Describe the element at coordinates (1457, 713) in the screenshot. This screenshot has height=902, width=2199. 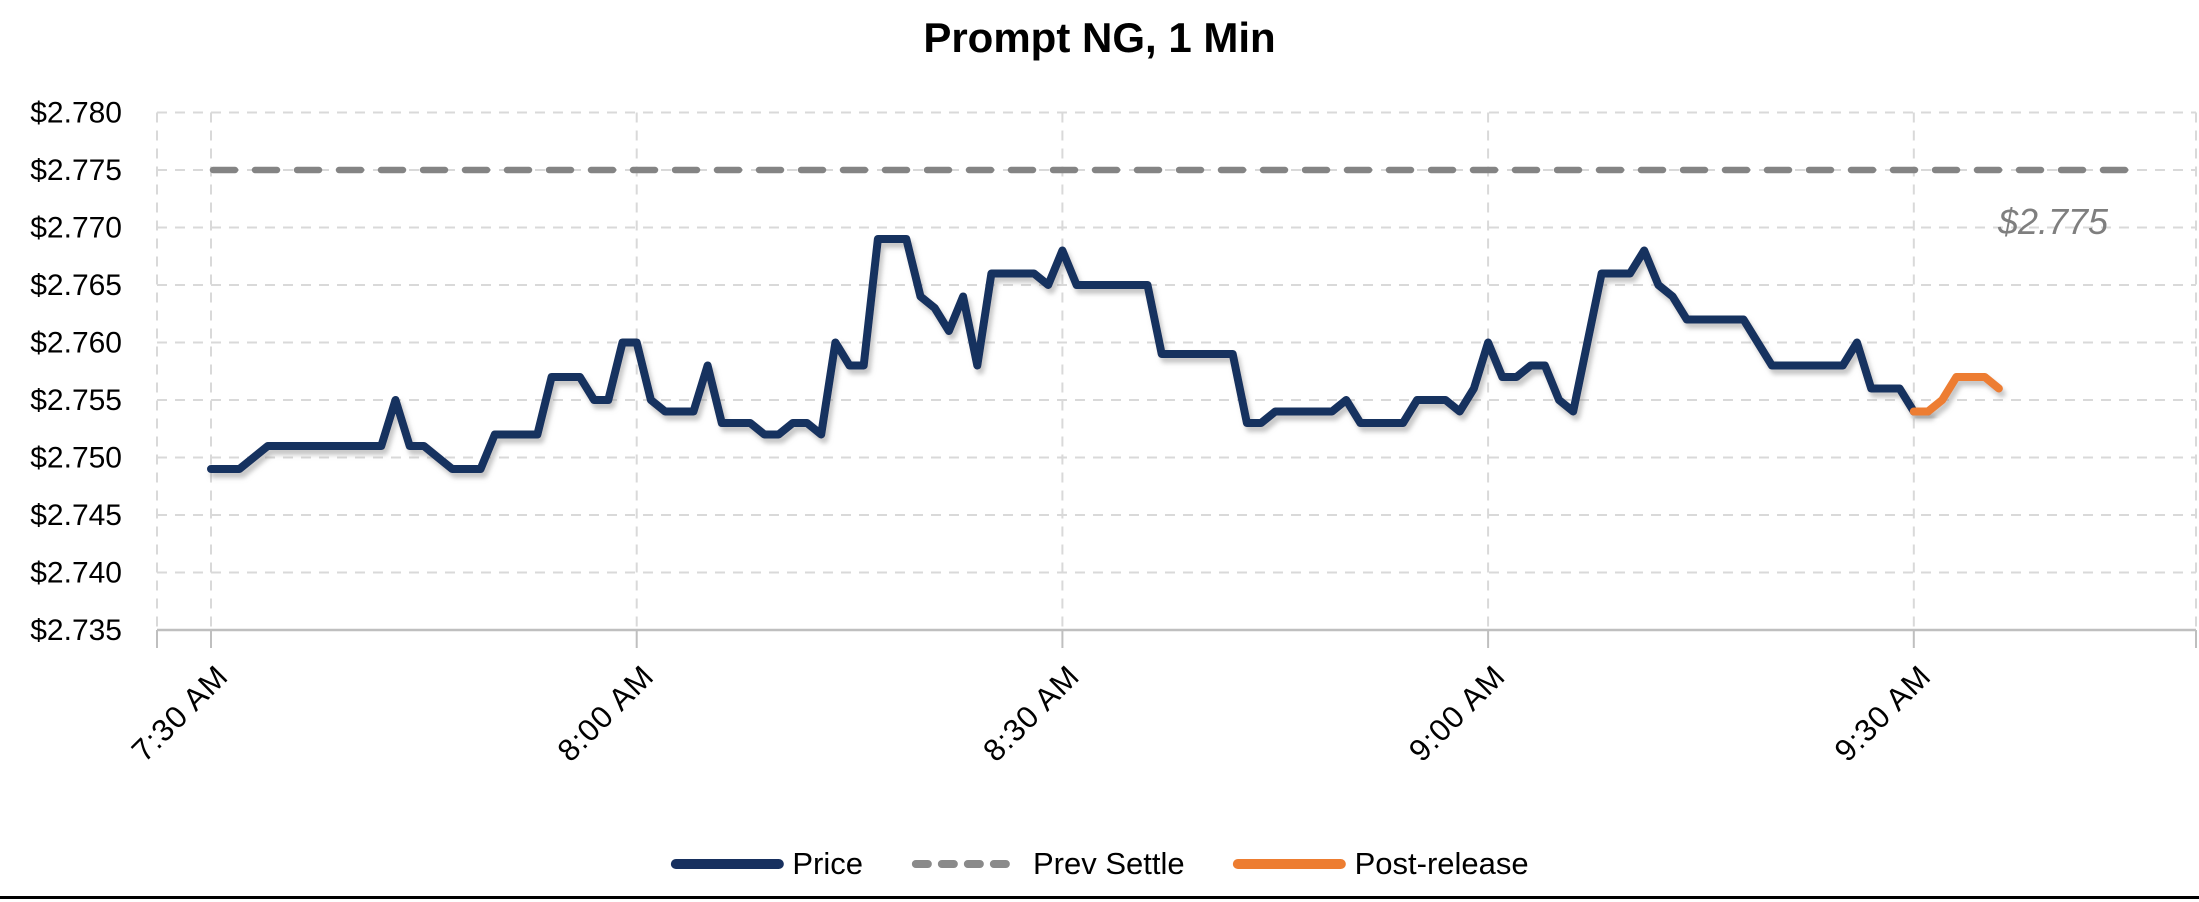
I see `x-axis-label: 9:00 AM` at that location.